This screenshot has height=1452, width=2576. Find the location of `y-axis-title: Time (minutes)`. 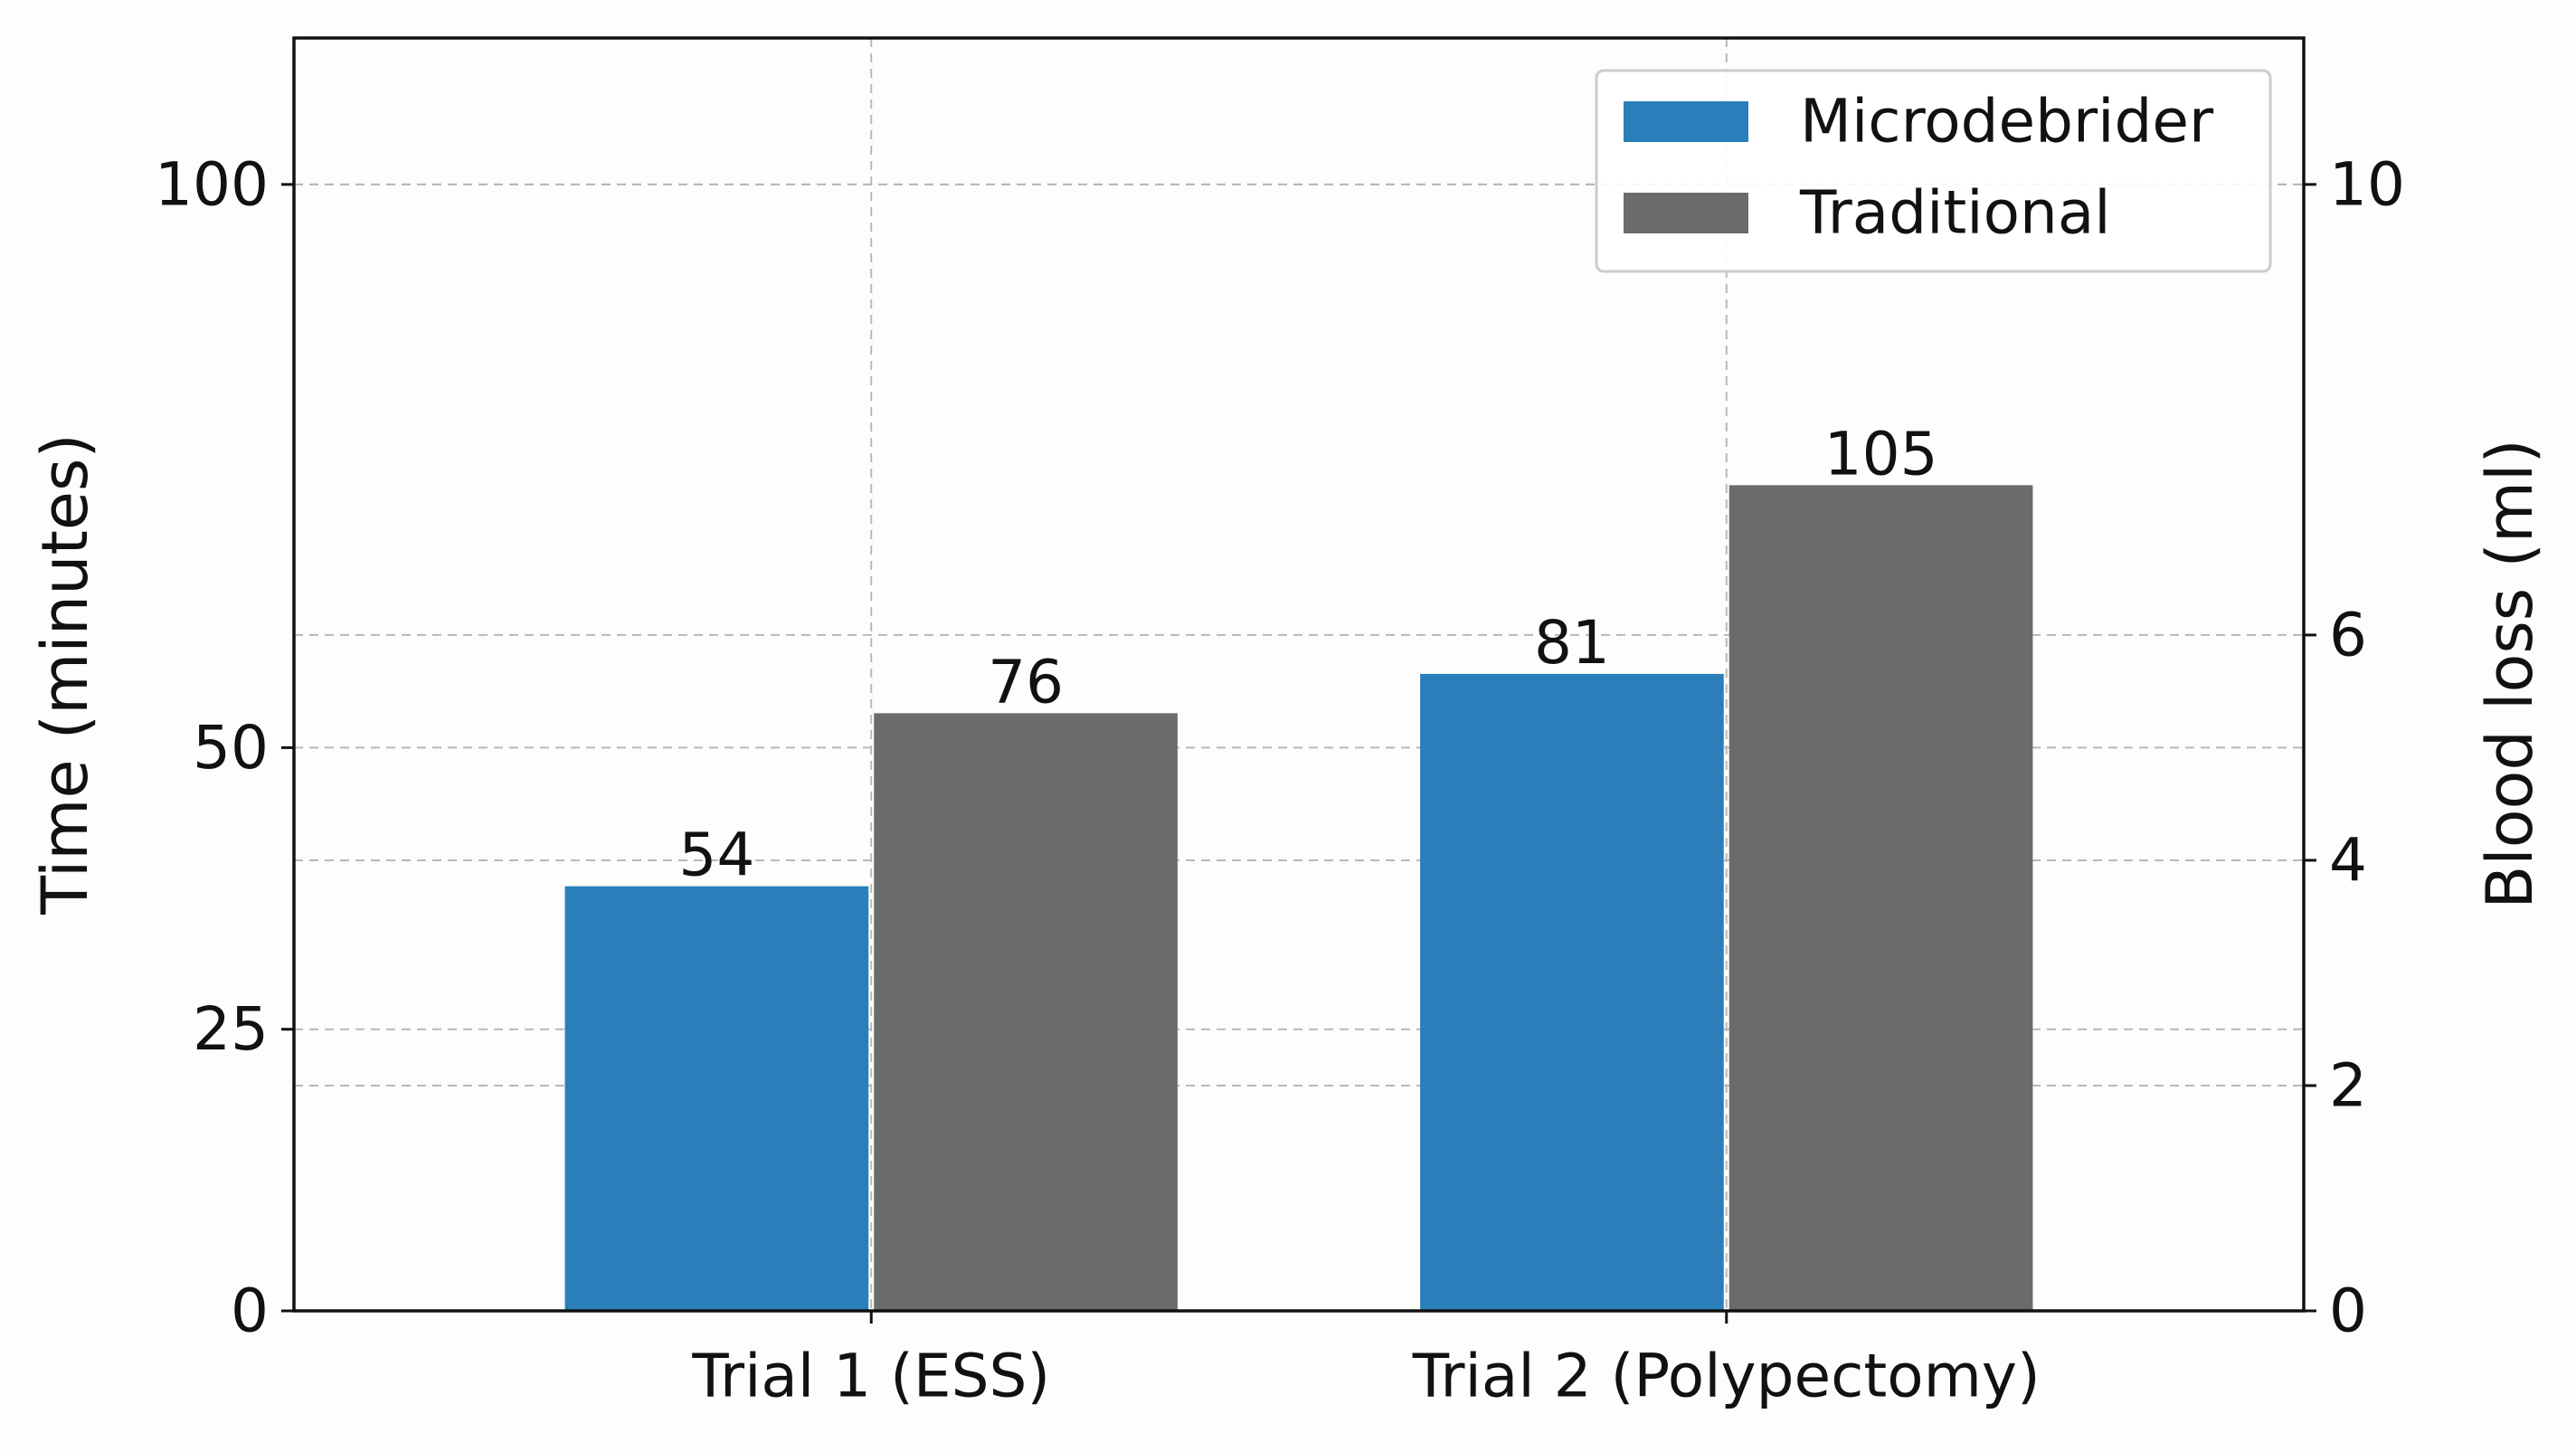

y-axis-title: Time (minutes) is located at coordinates (65, 674).